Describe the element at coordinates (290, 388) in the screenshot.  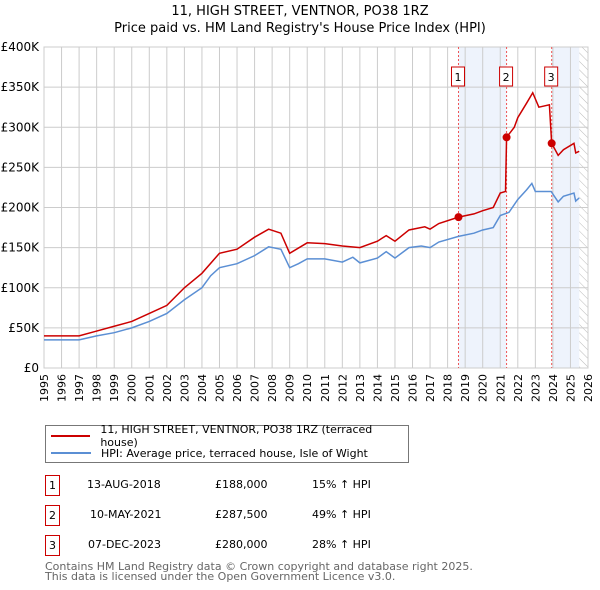
I see `x-tick-label: 2009` at that location.